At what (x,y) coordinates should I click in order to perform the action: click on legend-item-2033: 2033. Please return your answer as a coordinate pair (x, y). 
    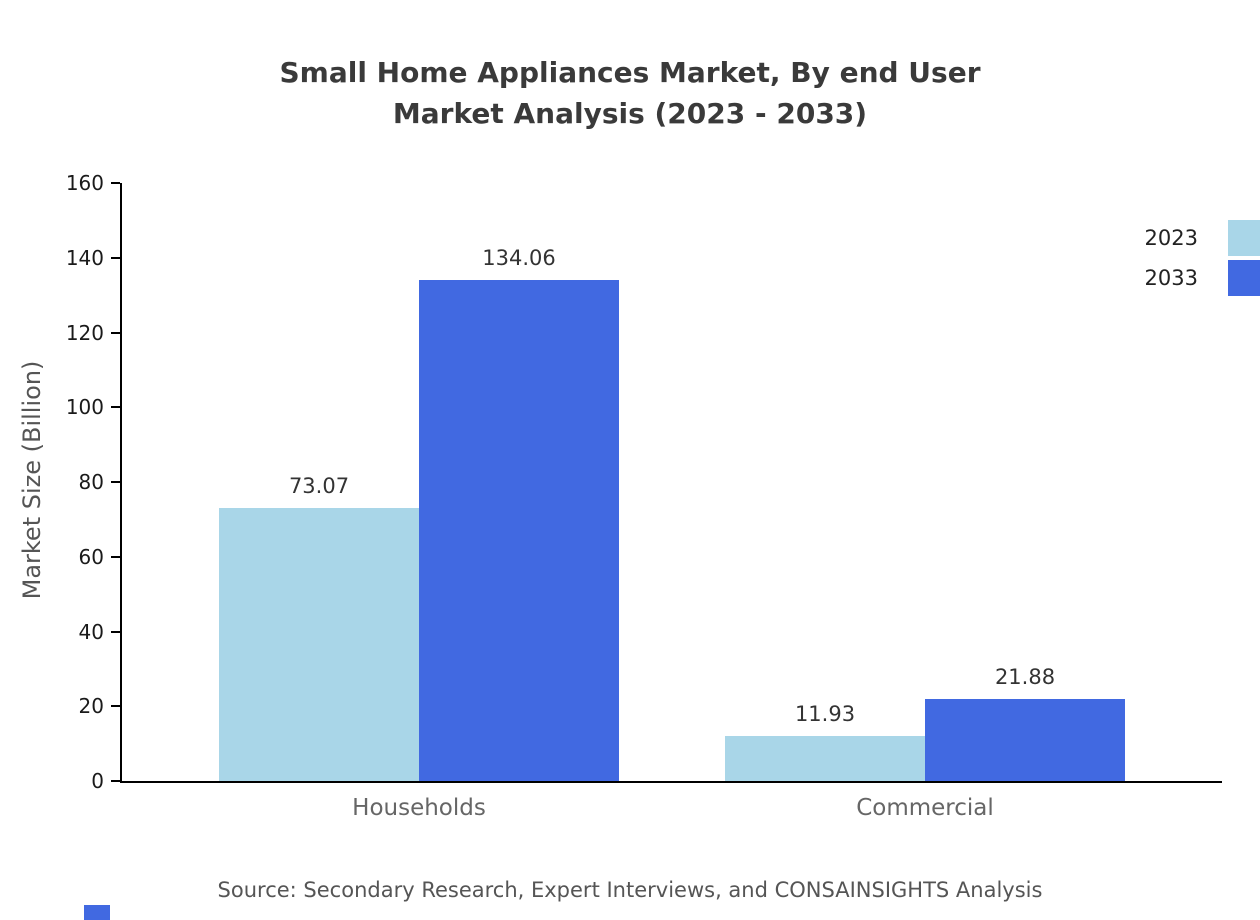
    Looking at the image, I should click on (1202, 278).